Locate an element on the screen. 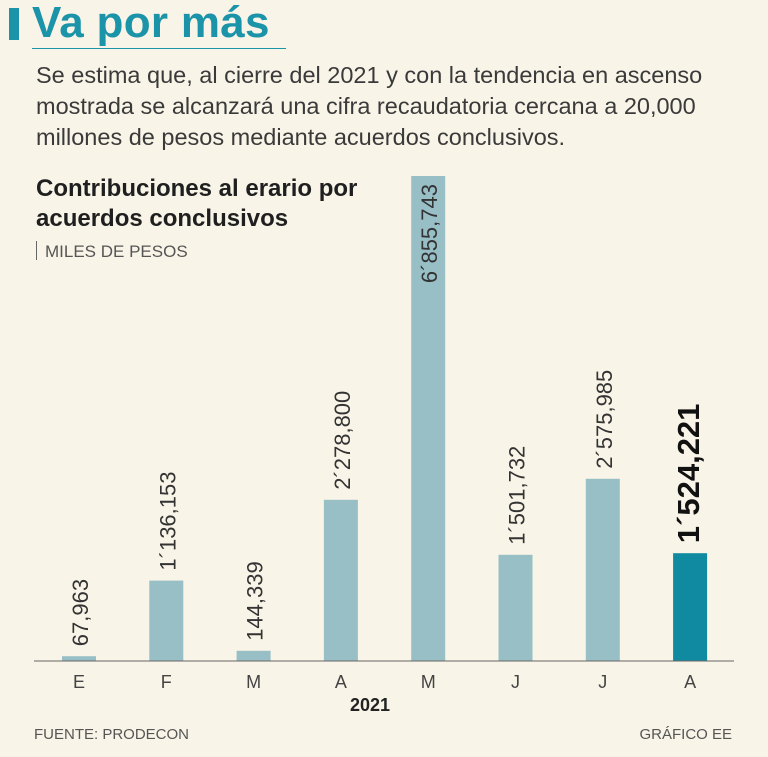 Image resolution: width=768 pixels, height=757 pixels. title-accent-bar is located at coordinates (14, 24).